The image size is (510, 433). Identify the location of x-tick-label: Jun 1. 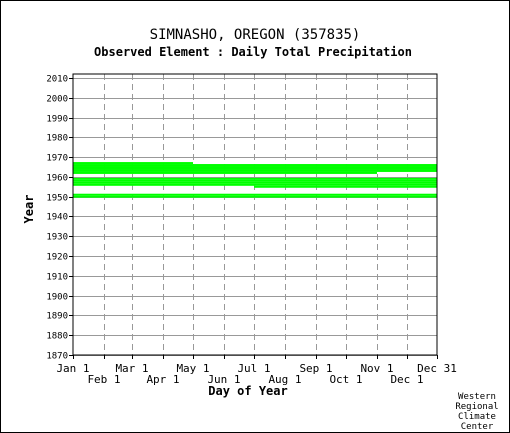
(223, 379).